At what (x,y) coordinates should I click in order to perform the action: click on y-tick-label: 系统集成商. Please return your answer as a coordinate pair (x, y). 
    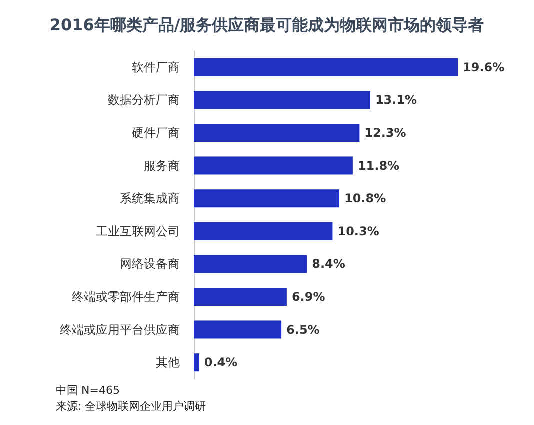
    Looking at the image, I should click on (150, 199).